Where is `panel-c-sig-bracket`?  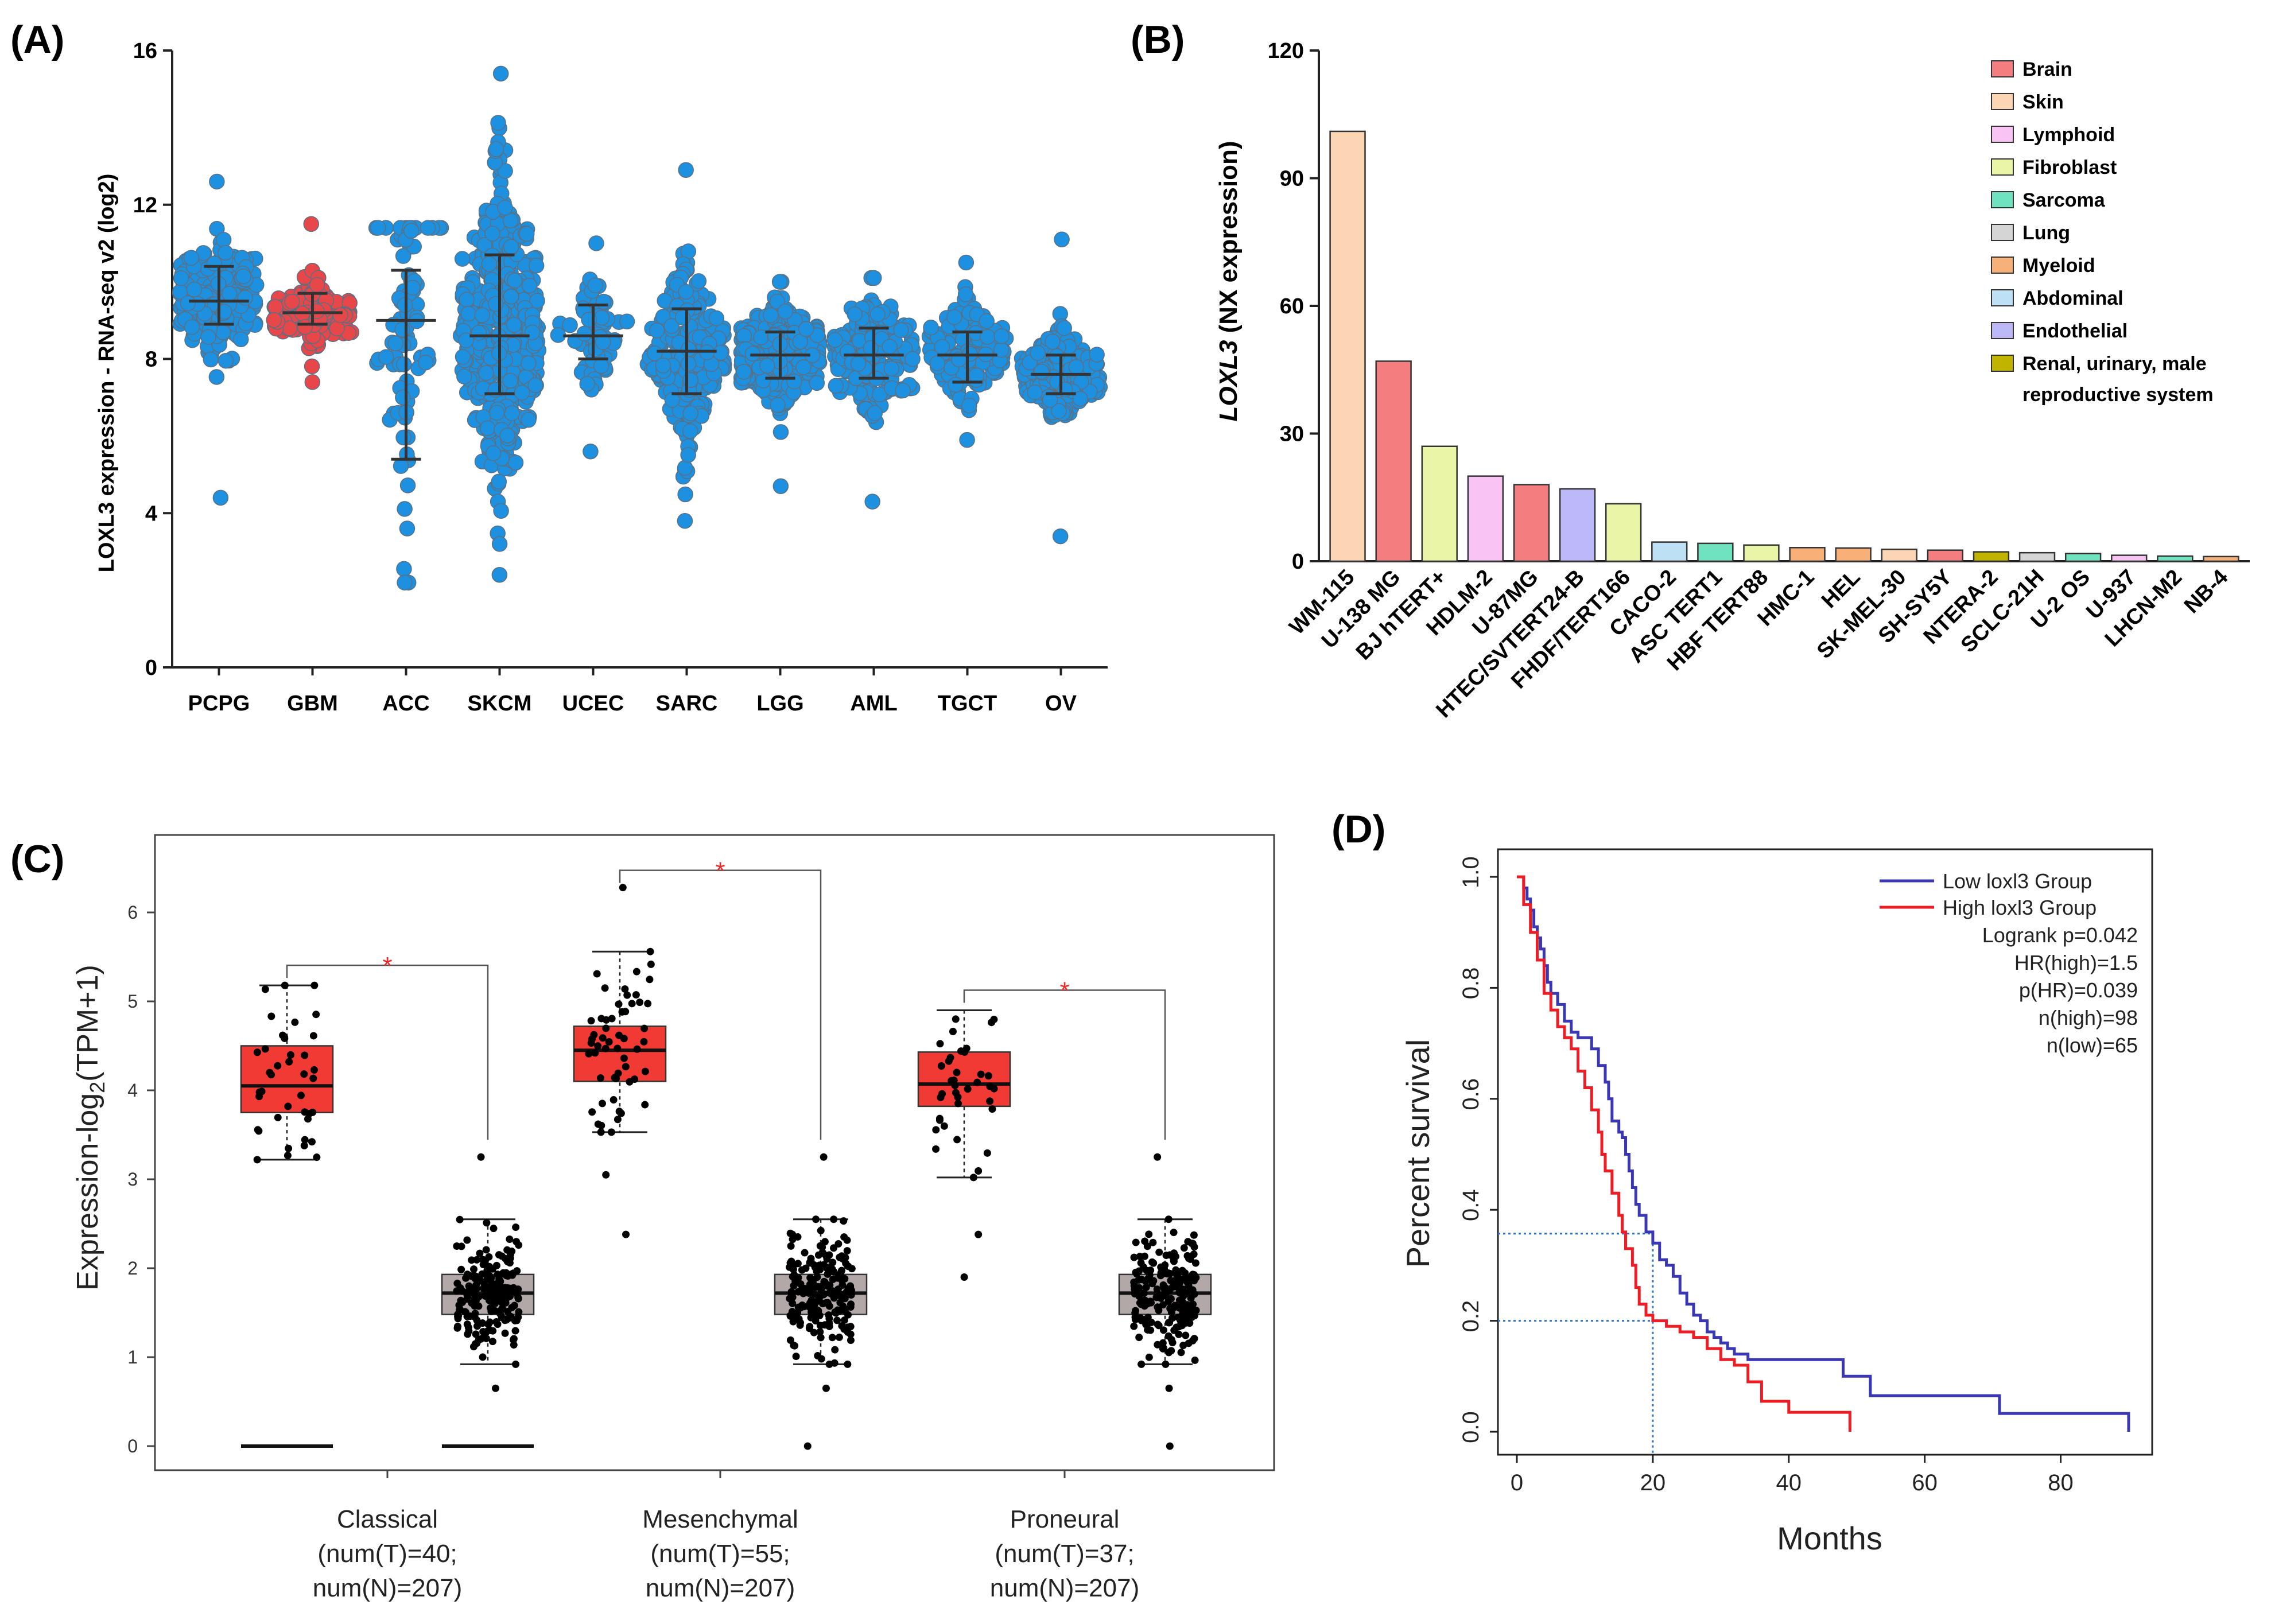
panel-c-sig-bracket is located at coordinates (1065, 1064).